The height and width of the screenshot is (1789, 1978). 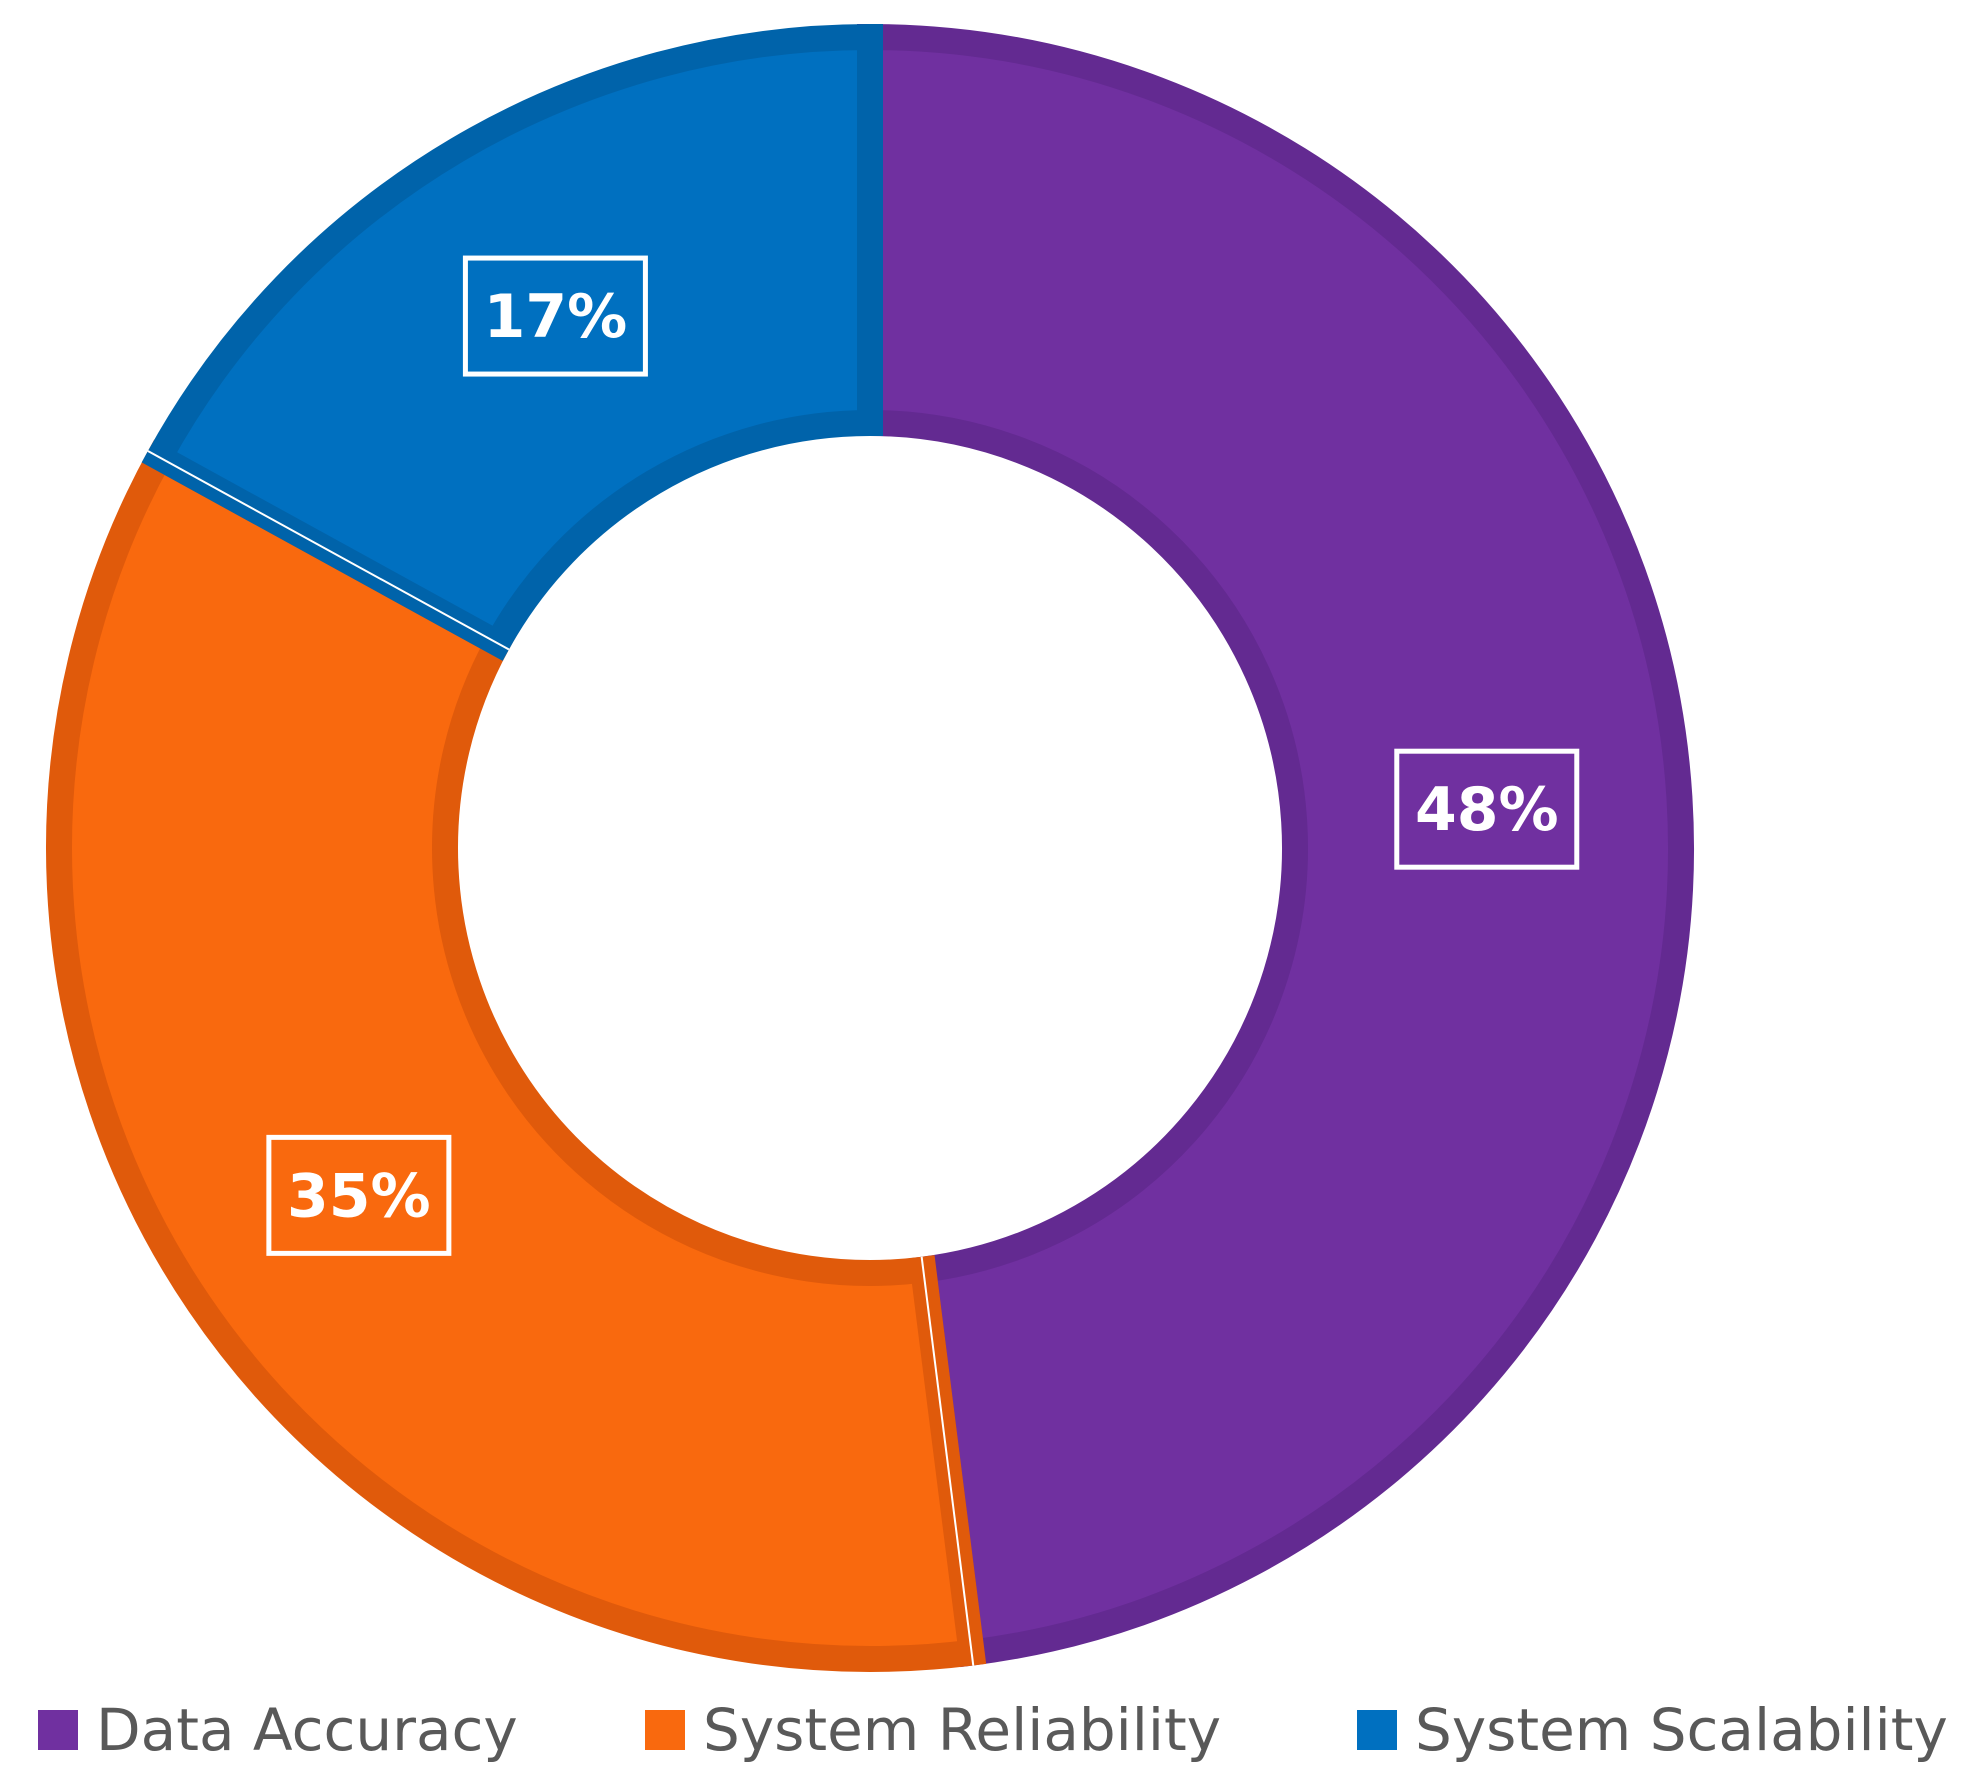 I want to click on value-label-system-scalability: 17%, so click(x=555, y=316).